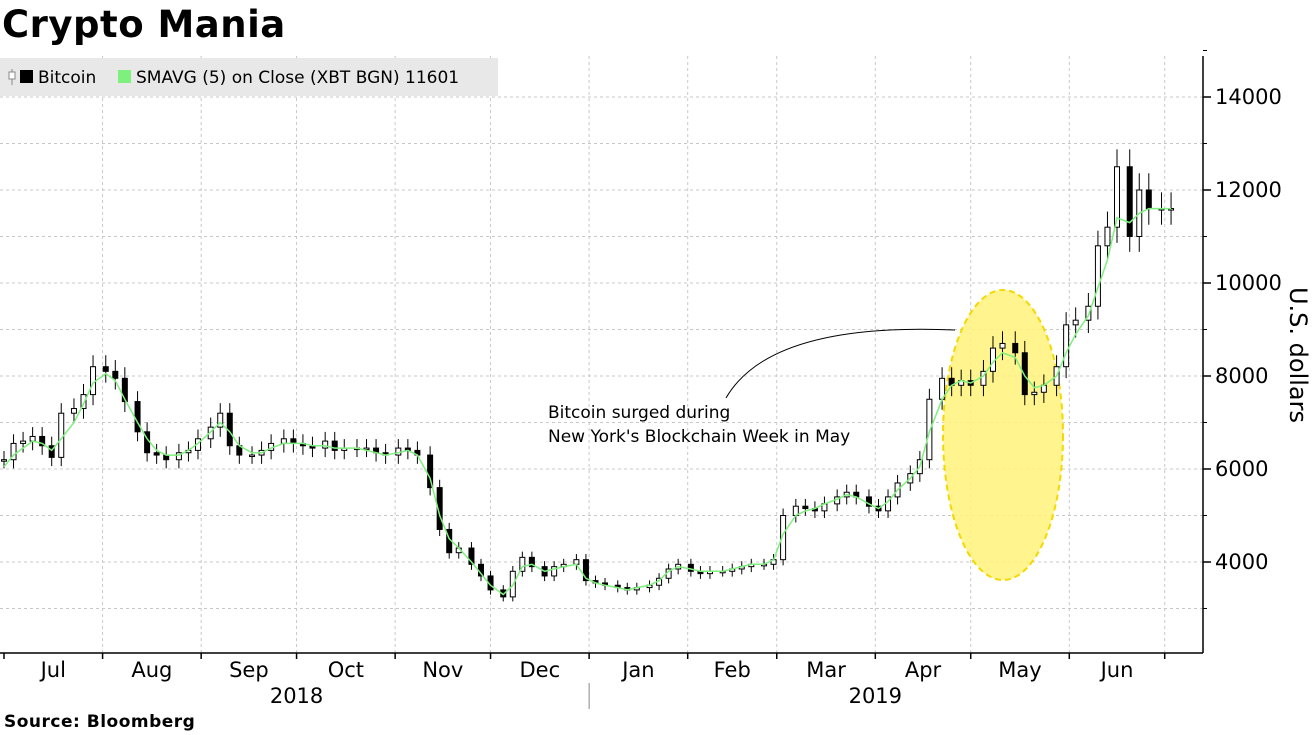 The height and width of the screenshot is (735, 1314). I want to click on y-tick-label: 12000, so click(1248, 190).